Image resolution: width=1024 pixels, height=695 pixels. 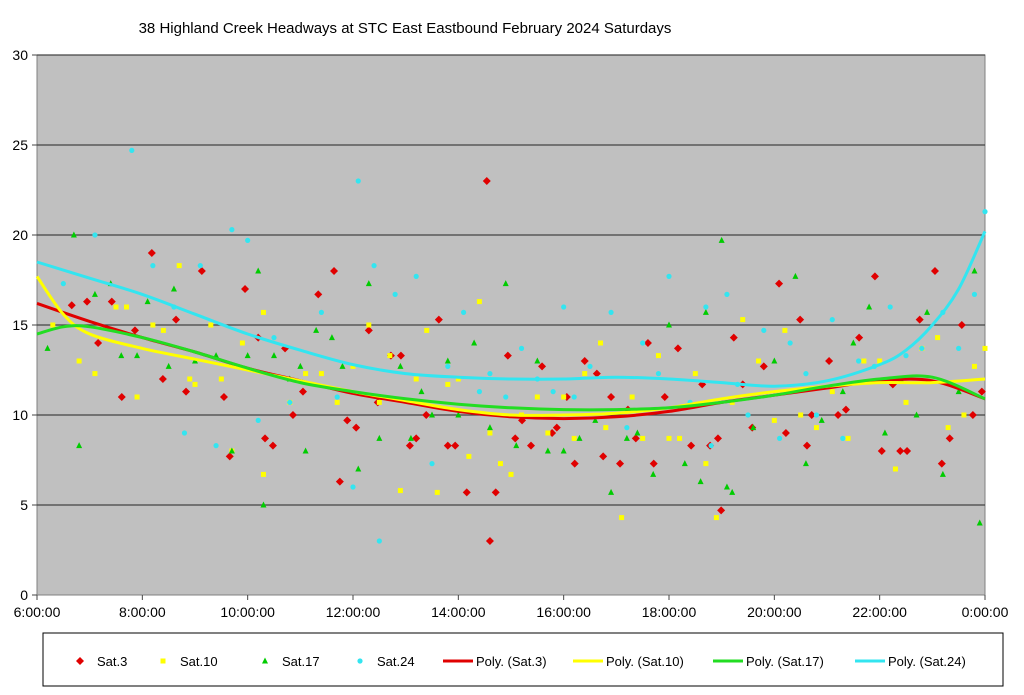 What do you see at coordinates (511, 368) in the screenshot?
I see `trendline-poly-sat-17-` at bounding box center [511, 368].